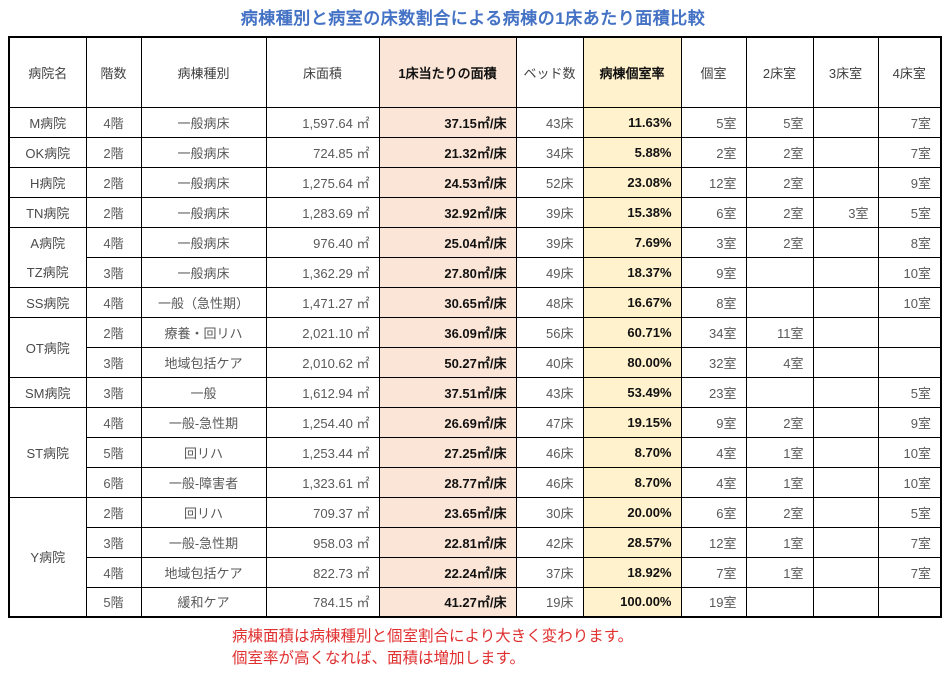  What do you see at coordinates (203, 362) in the screenshot?
I see `ward-type-cell: 地域包括ケア` at bounding box center [203, 362].